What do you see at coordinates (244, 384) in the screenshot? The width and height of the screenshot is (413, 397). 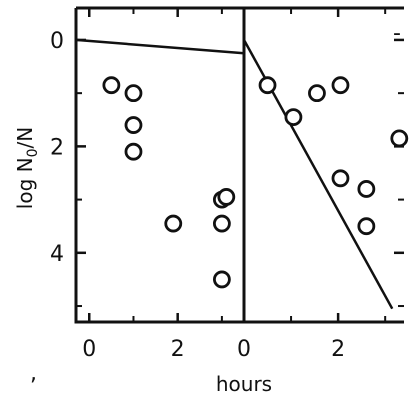 I see `x-axis-label: hours` at bounding box center [244, 384].